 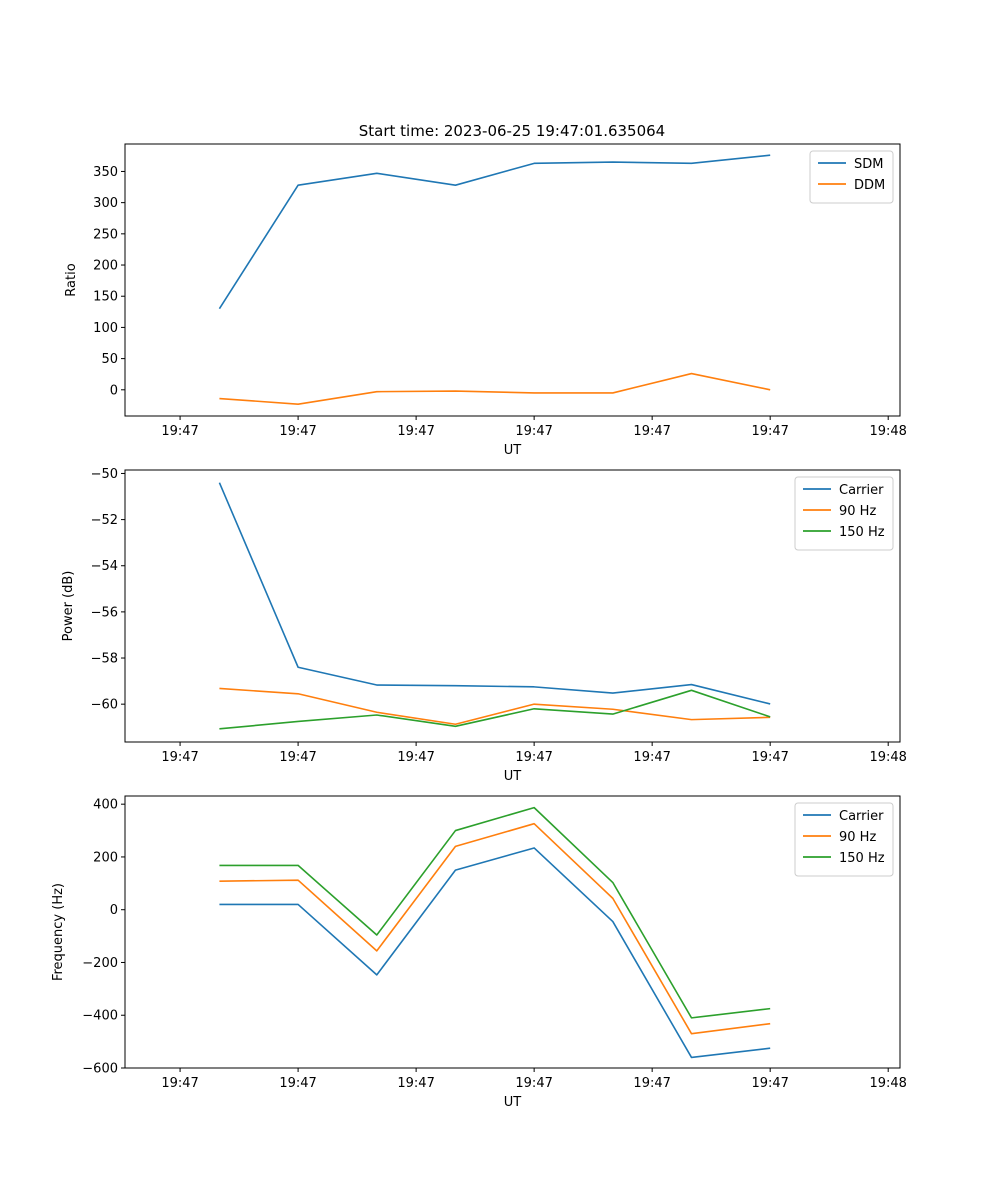 I want to click on y-tick-label: −600, so click(x=100, y=1069).